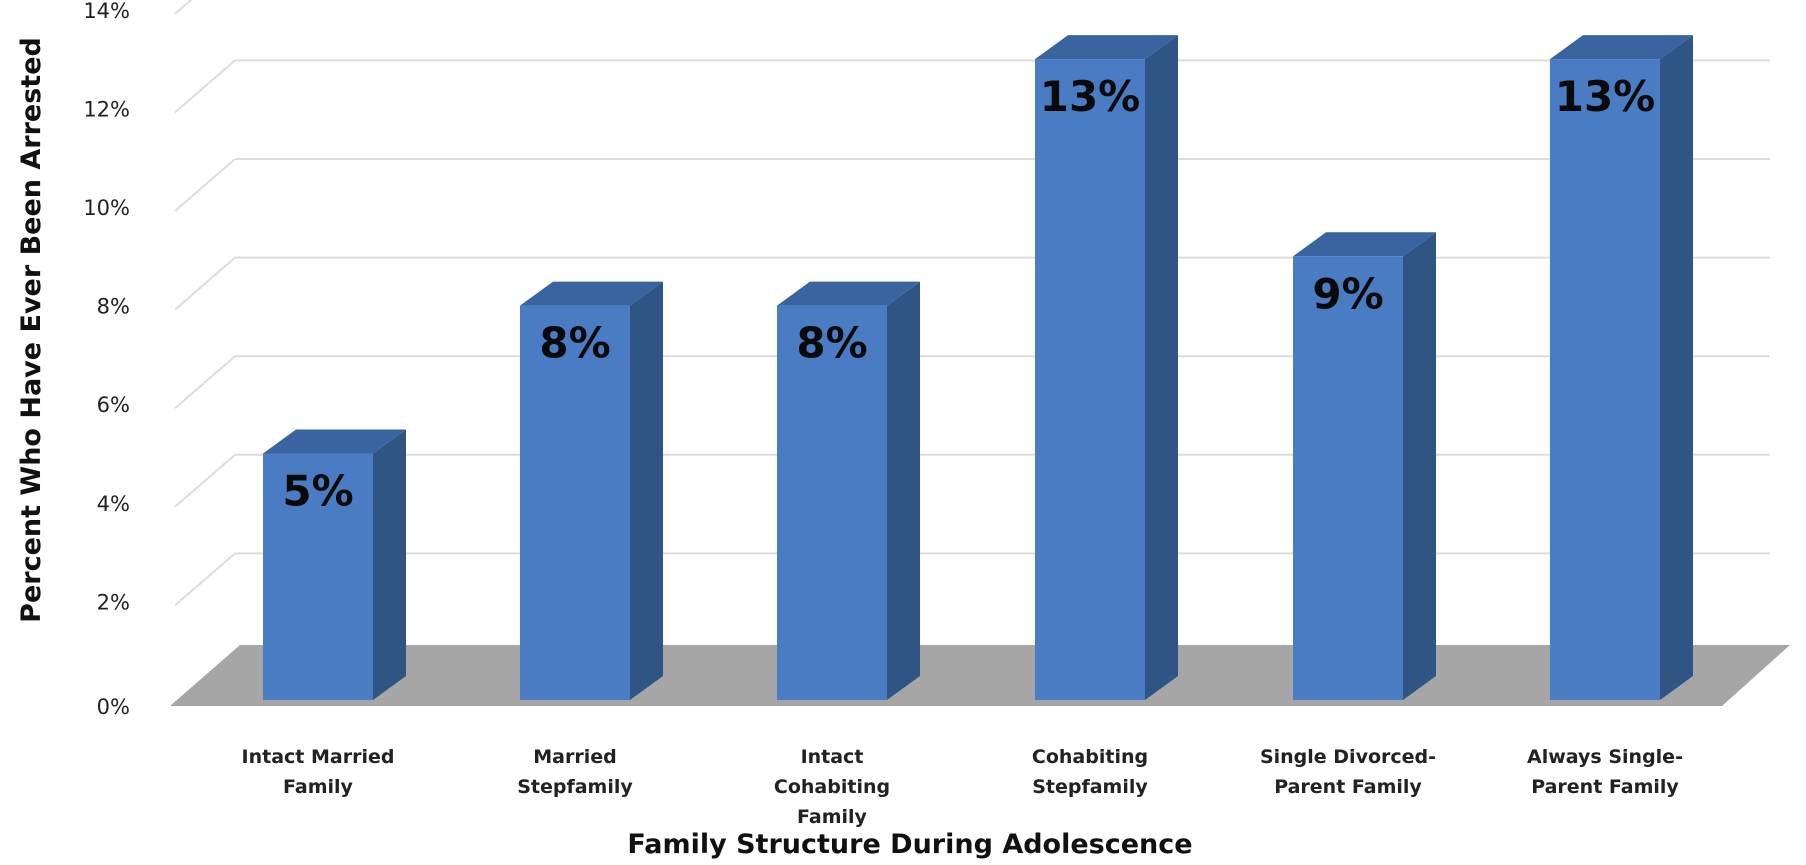 The height and width of the screenshot is (865, 1806). What do you see at coordinates (1348, 772) in the screenshot?
I see `x-tick-label: Single Divorced- Parent Family` at bounding box center [1348, 772].